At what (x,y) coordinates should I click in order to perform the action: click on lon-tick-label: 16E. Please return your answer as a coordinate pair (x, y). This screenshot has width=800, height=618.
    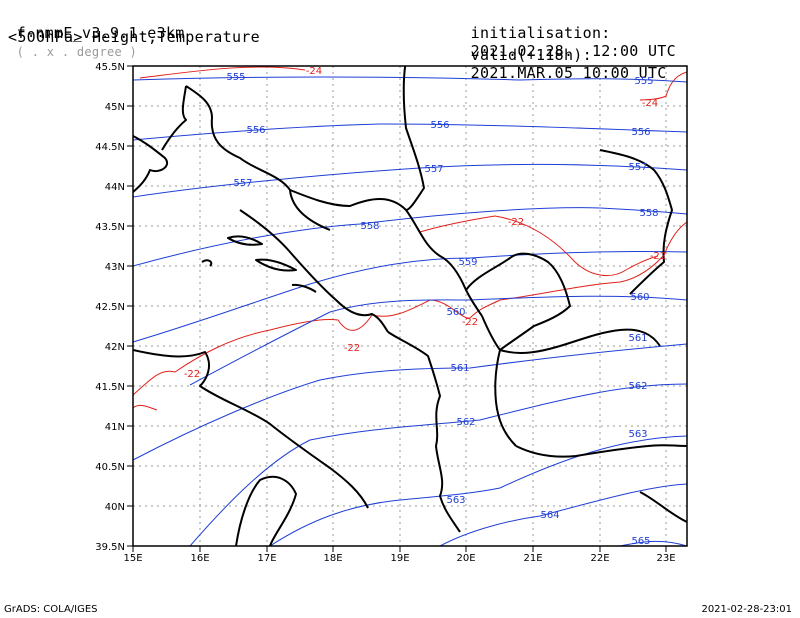
    Looking at the image, I should click on (199, 558).